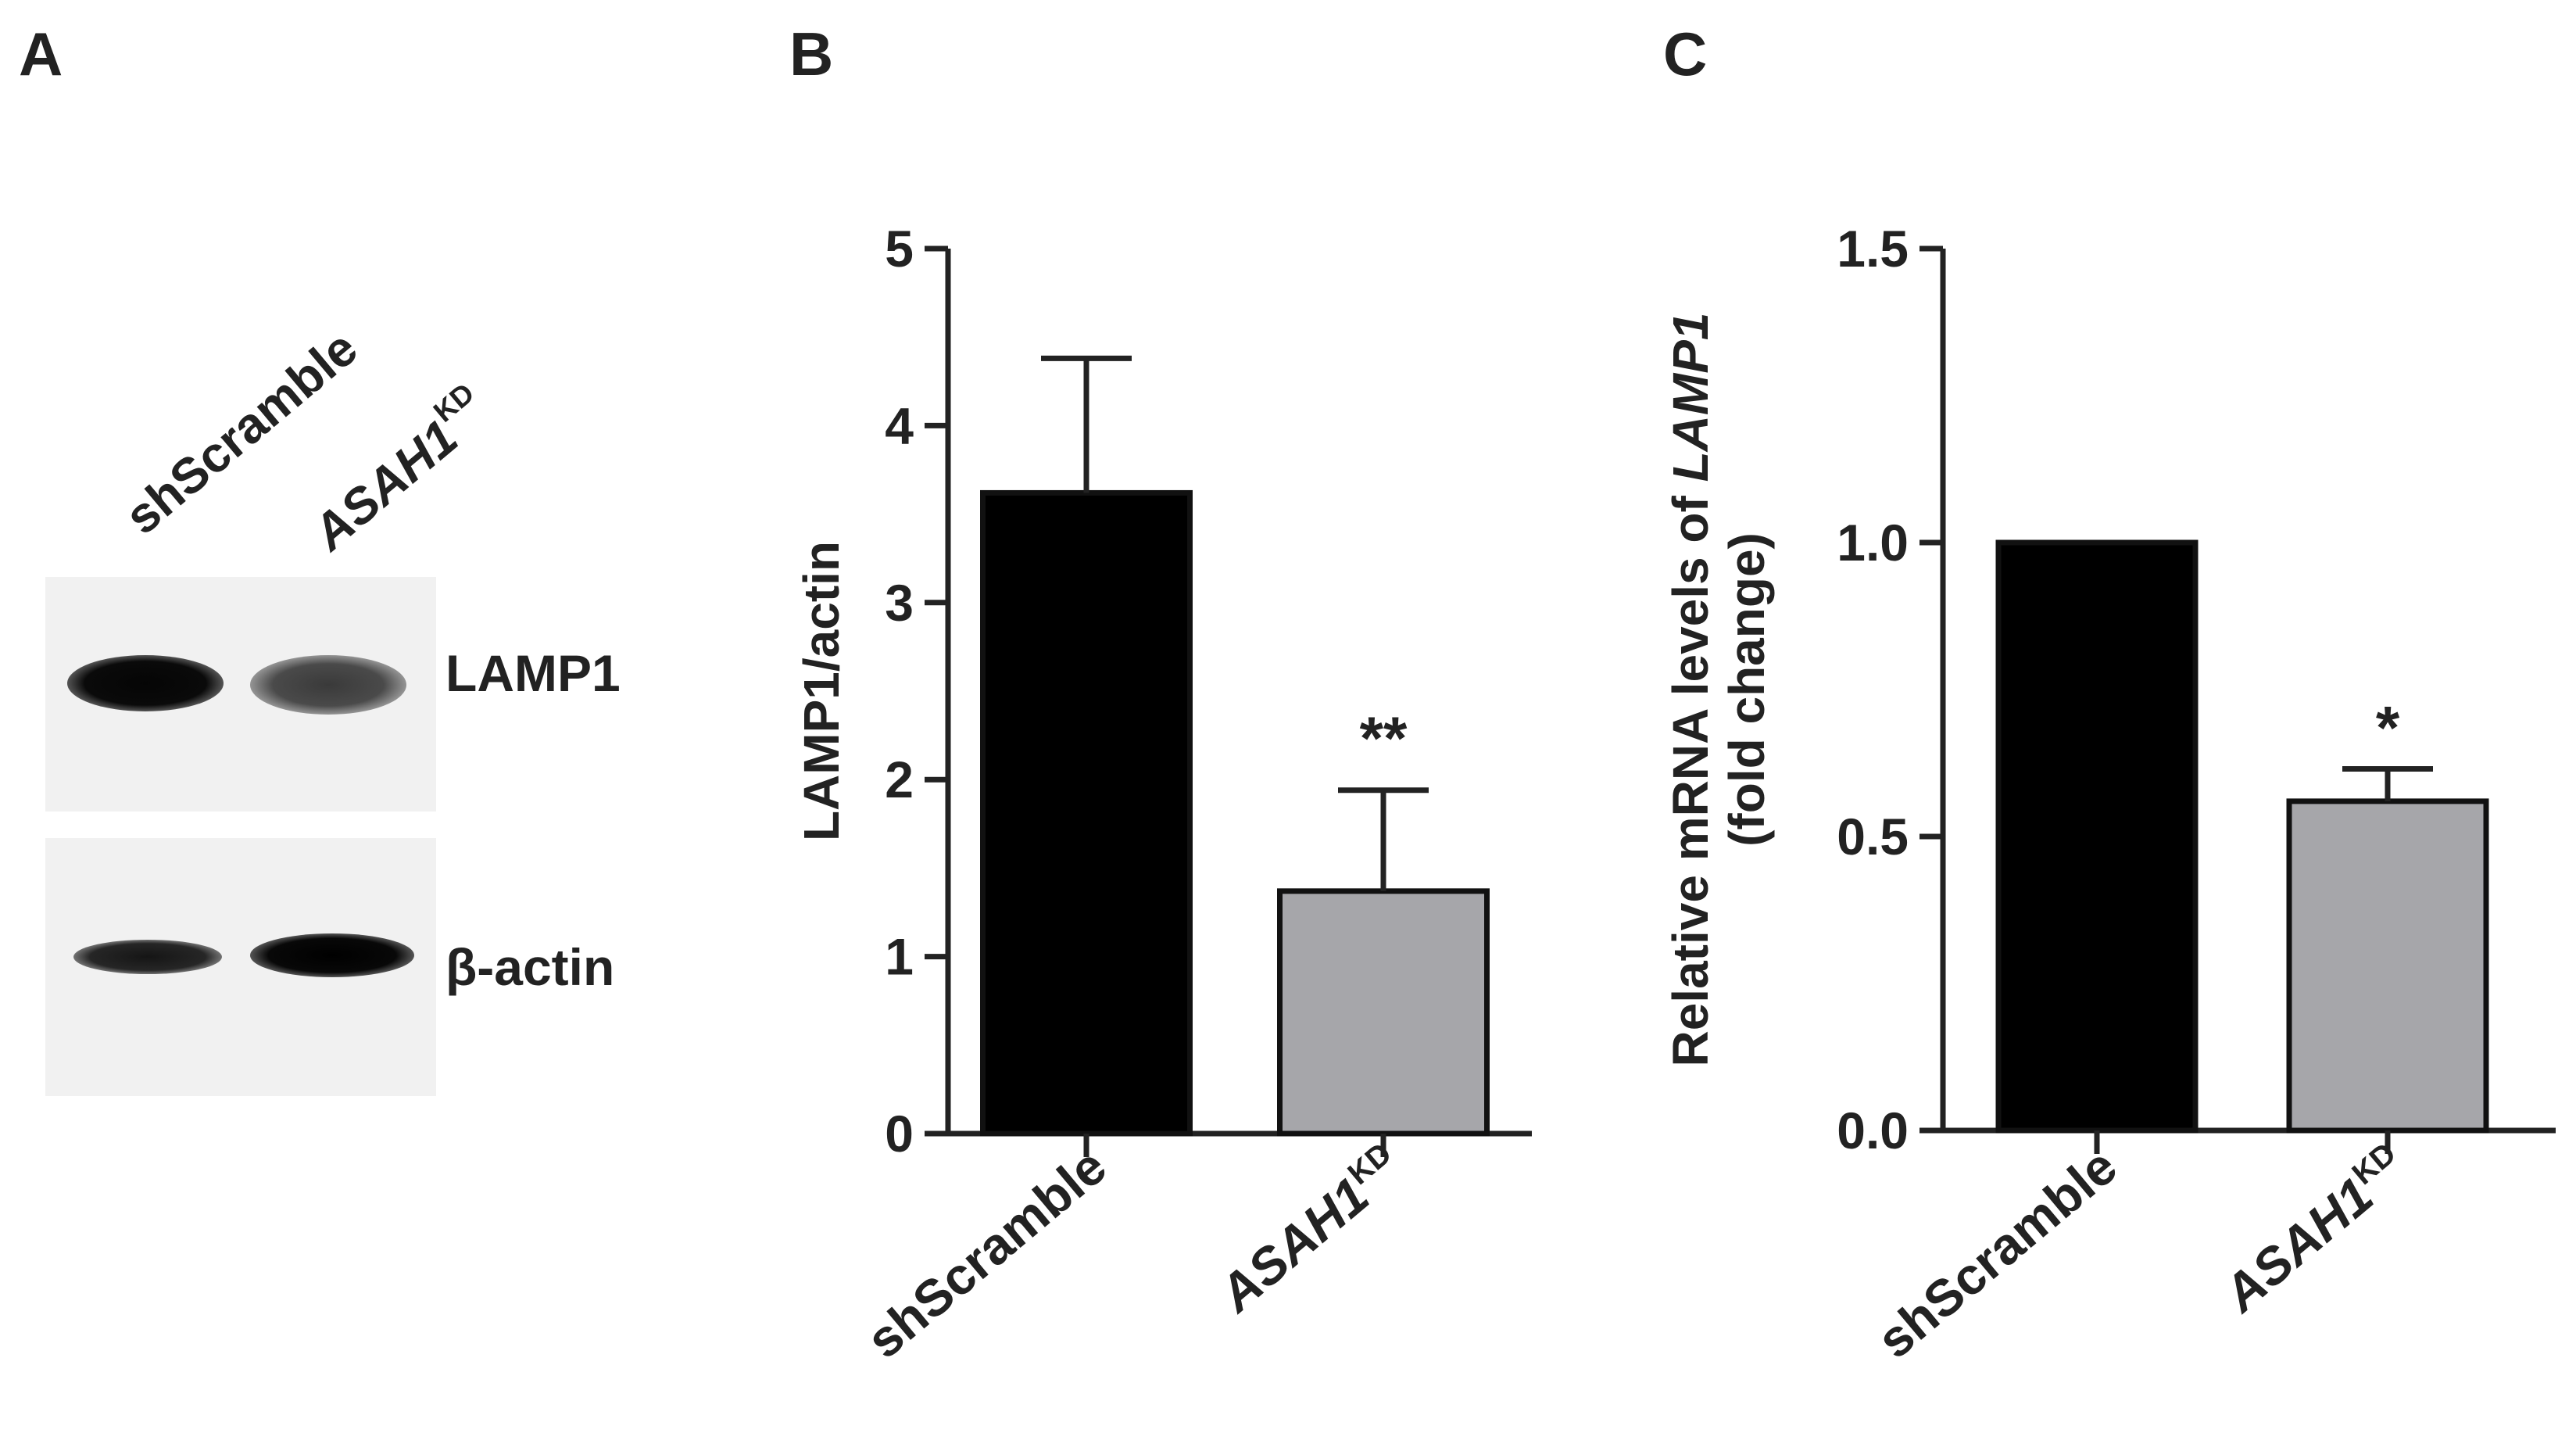  Describe the element at coordinates (1873, 836) in the screenshot. I see `y-tick-label: 0.5` at that location.